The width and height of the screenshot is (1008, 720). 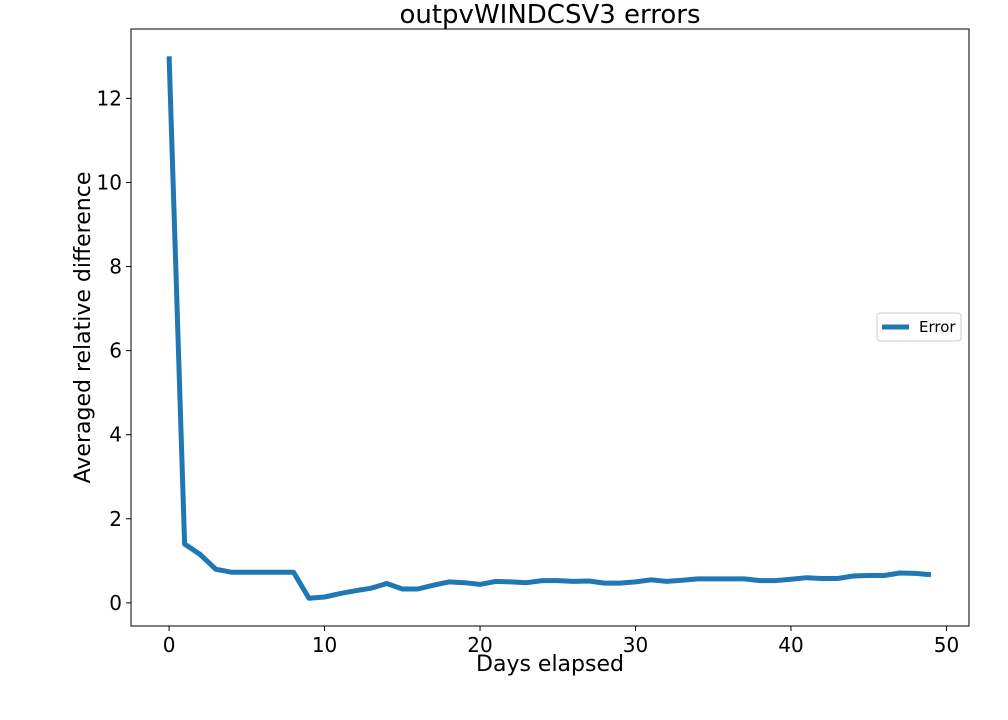 What do you see at coordinates (115, 435) in the screenshot?
I see `y-tick-label: 4` at bounding box center [115, 435].